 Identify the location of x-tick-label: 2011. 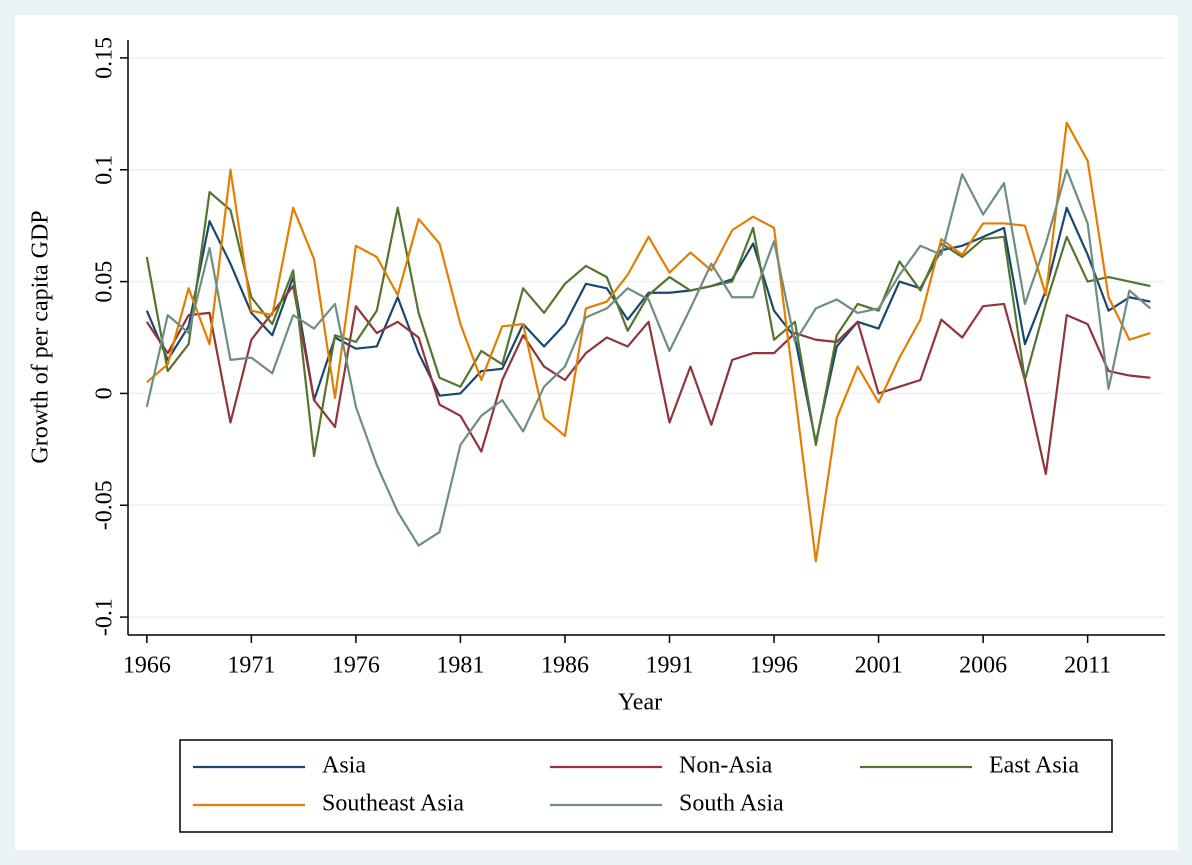
(1087, 666).